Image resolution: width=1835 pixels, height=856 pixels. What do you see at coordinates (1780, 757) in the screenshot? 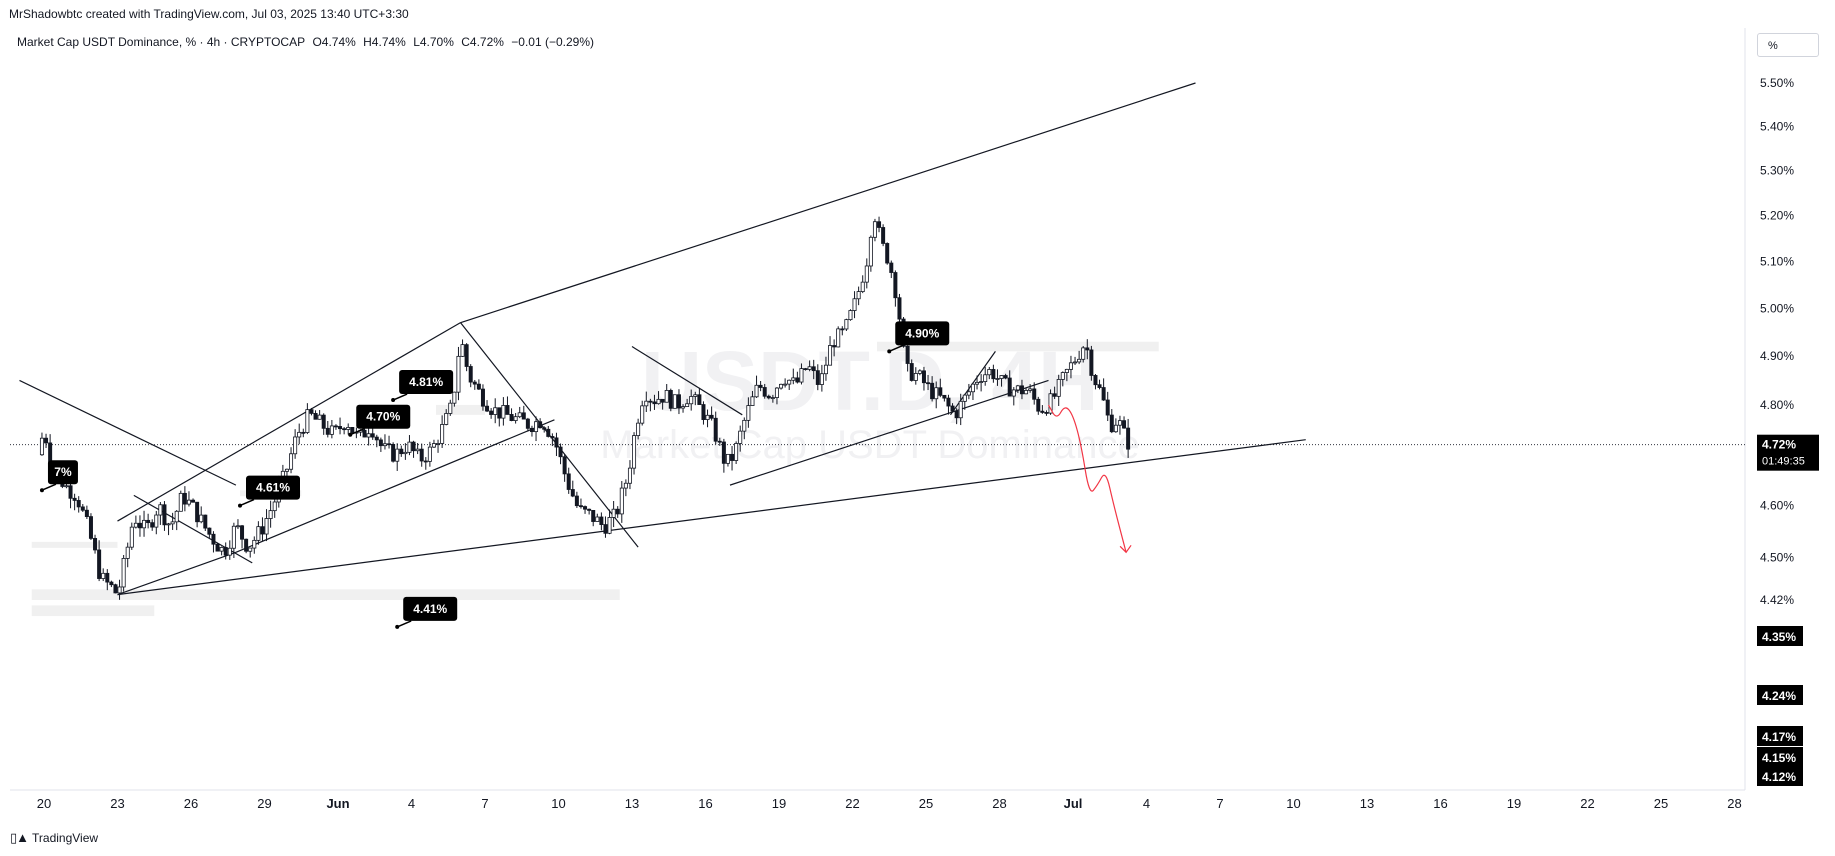
I see `price-badge: 4.15%` at bounding box center [1780, 757].